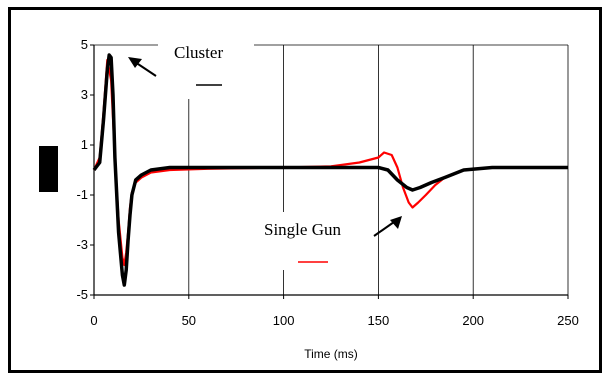  What do you see at coordinates (331, 354) in the screenshot?
I see `x-axis-title: Time (ms)` at bounding box center [331, 354].